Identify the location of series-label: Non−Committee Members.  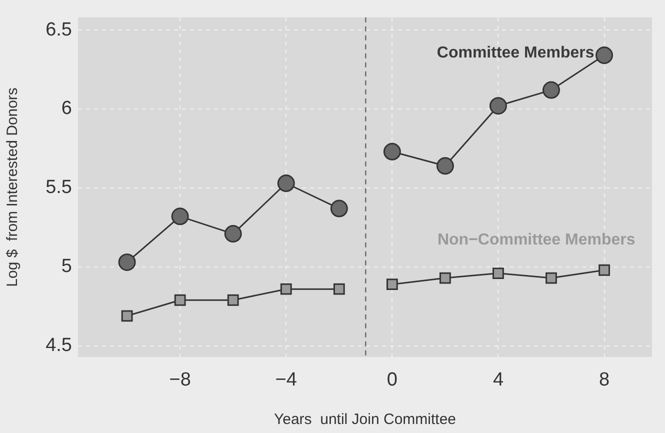
(536, 240).